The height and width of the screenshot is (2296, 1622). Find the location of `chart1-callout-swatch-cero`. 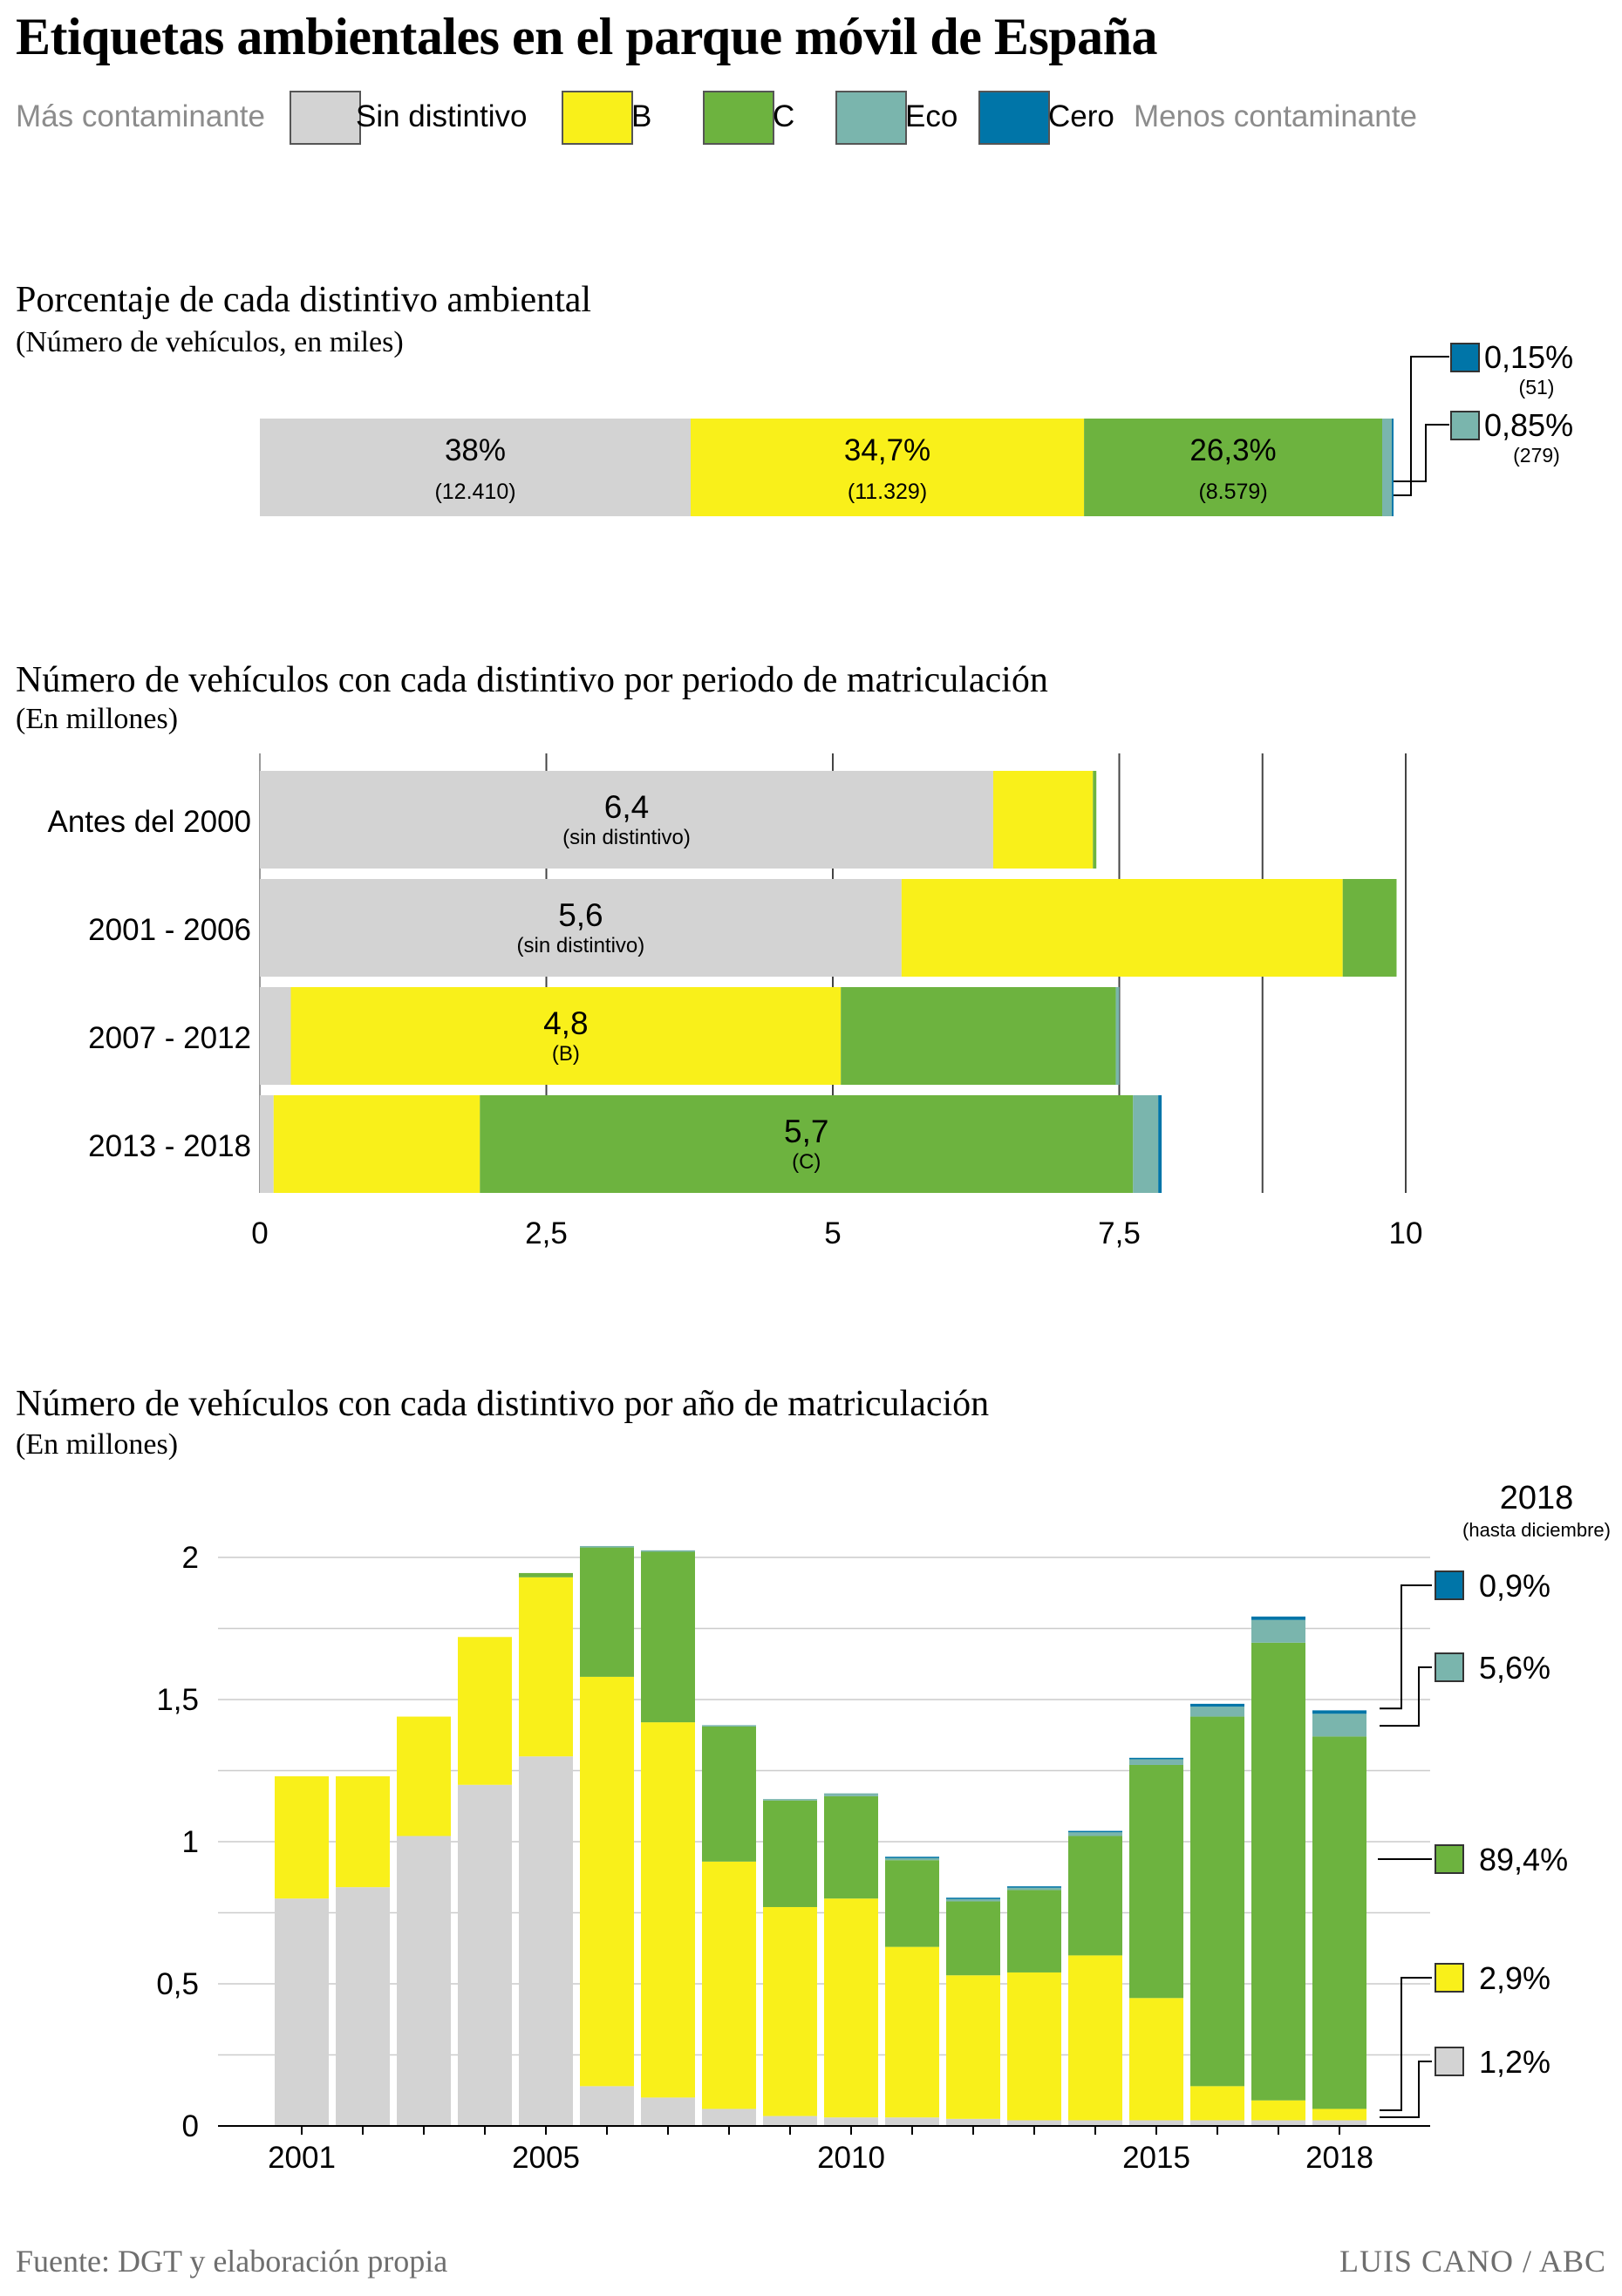

chart1-callout-swatch-cero is located at coordinates (1465, 357).